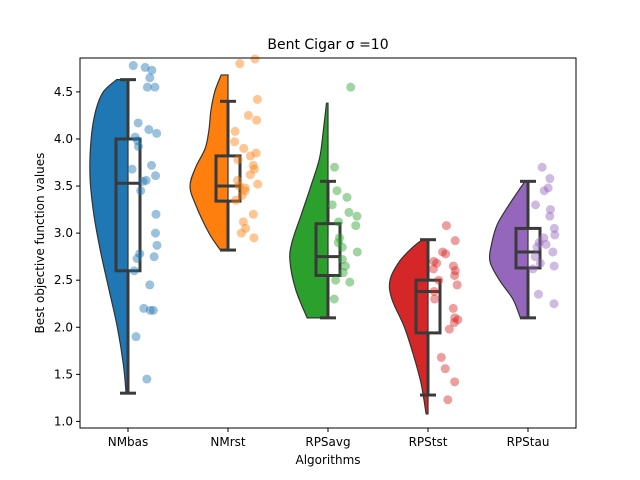 This screenshot has height=480, width=640. I want to click on y-tick-label: 1.0, so click(63, 421).